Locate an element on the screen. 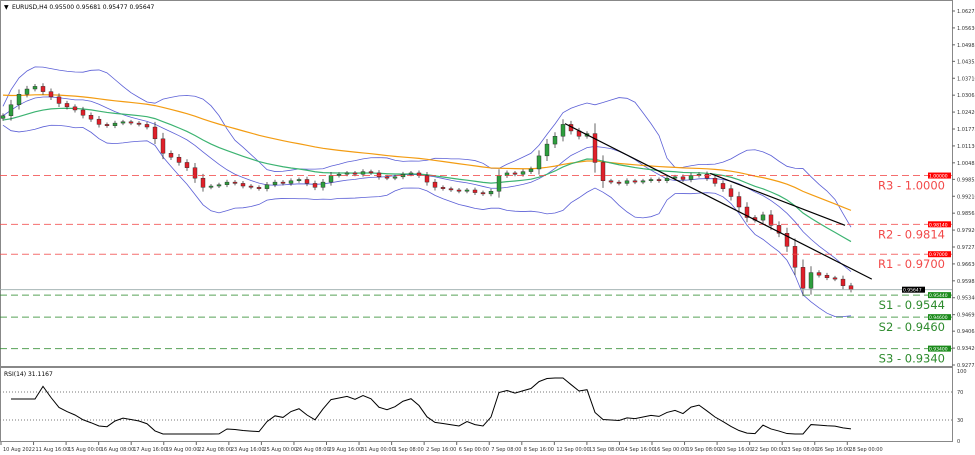  x-tick-label: 16 Sep 00:00 is located at coordinates (670, 450).